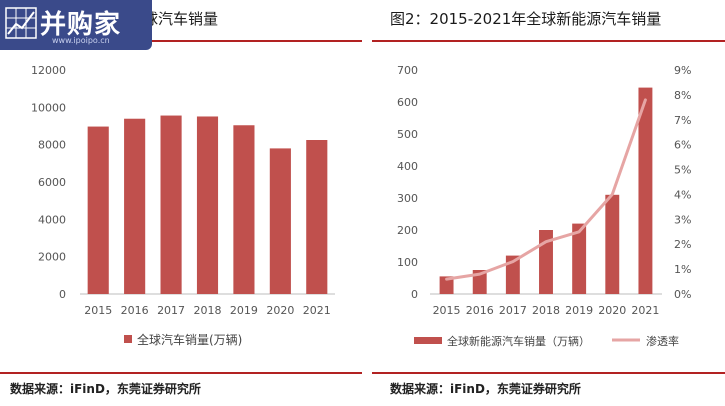  What do you see at coordinates (189, 339) in the screenshot?
I see `legend-label-bar: 全球汽车销量(万辆)` at bounding box center [189, 339].